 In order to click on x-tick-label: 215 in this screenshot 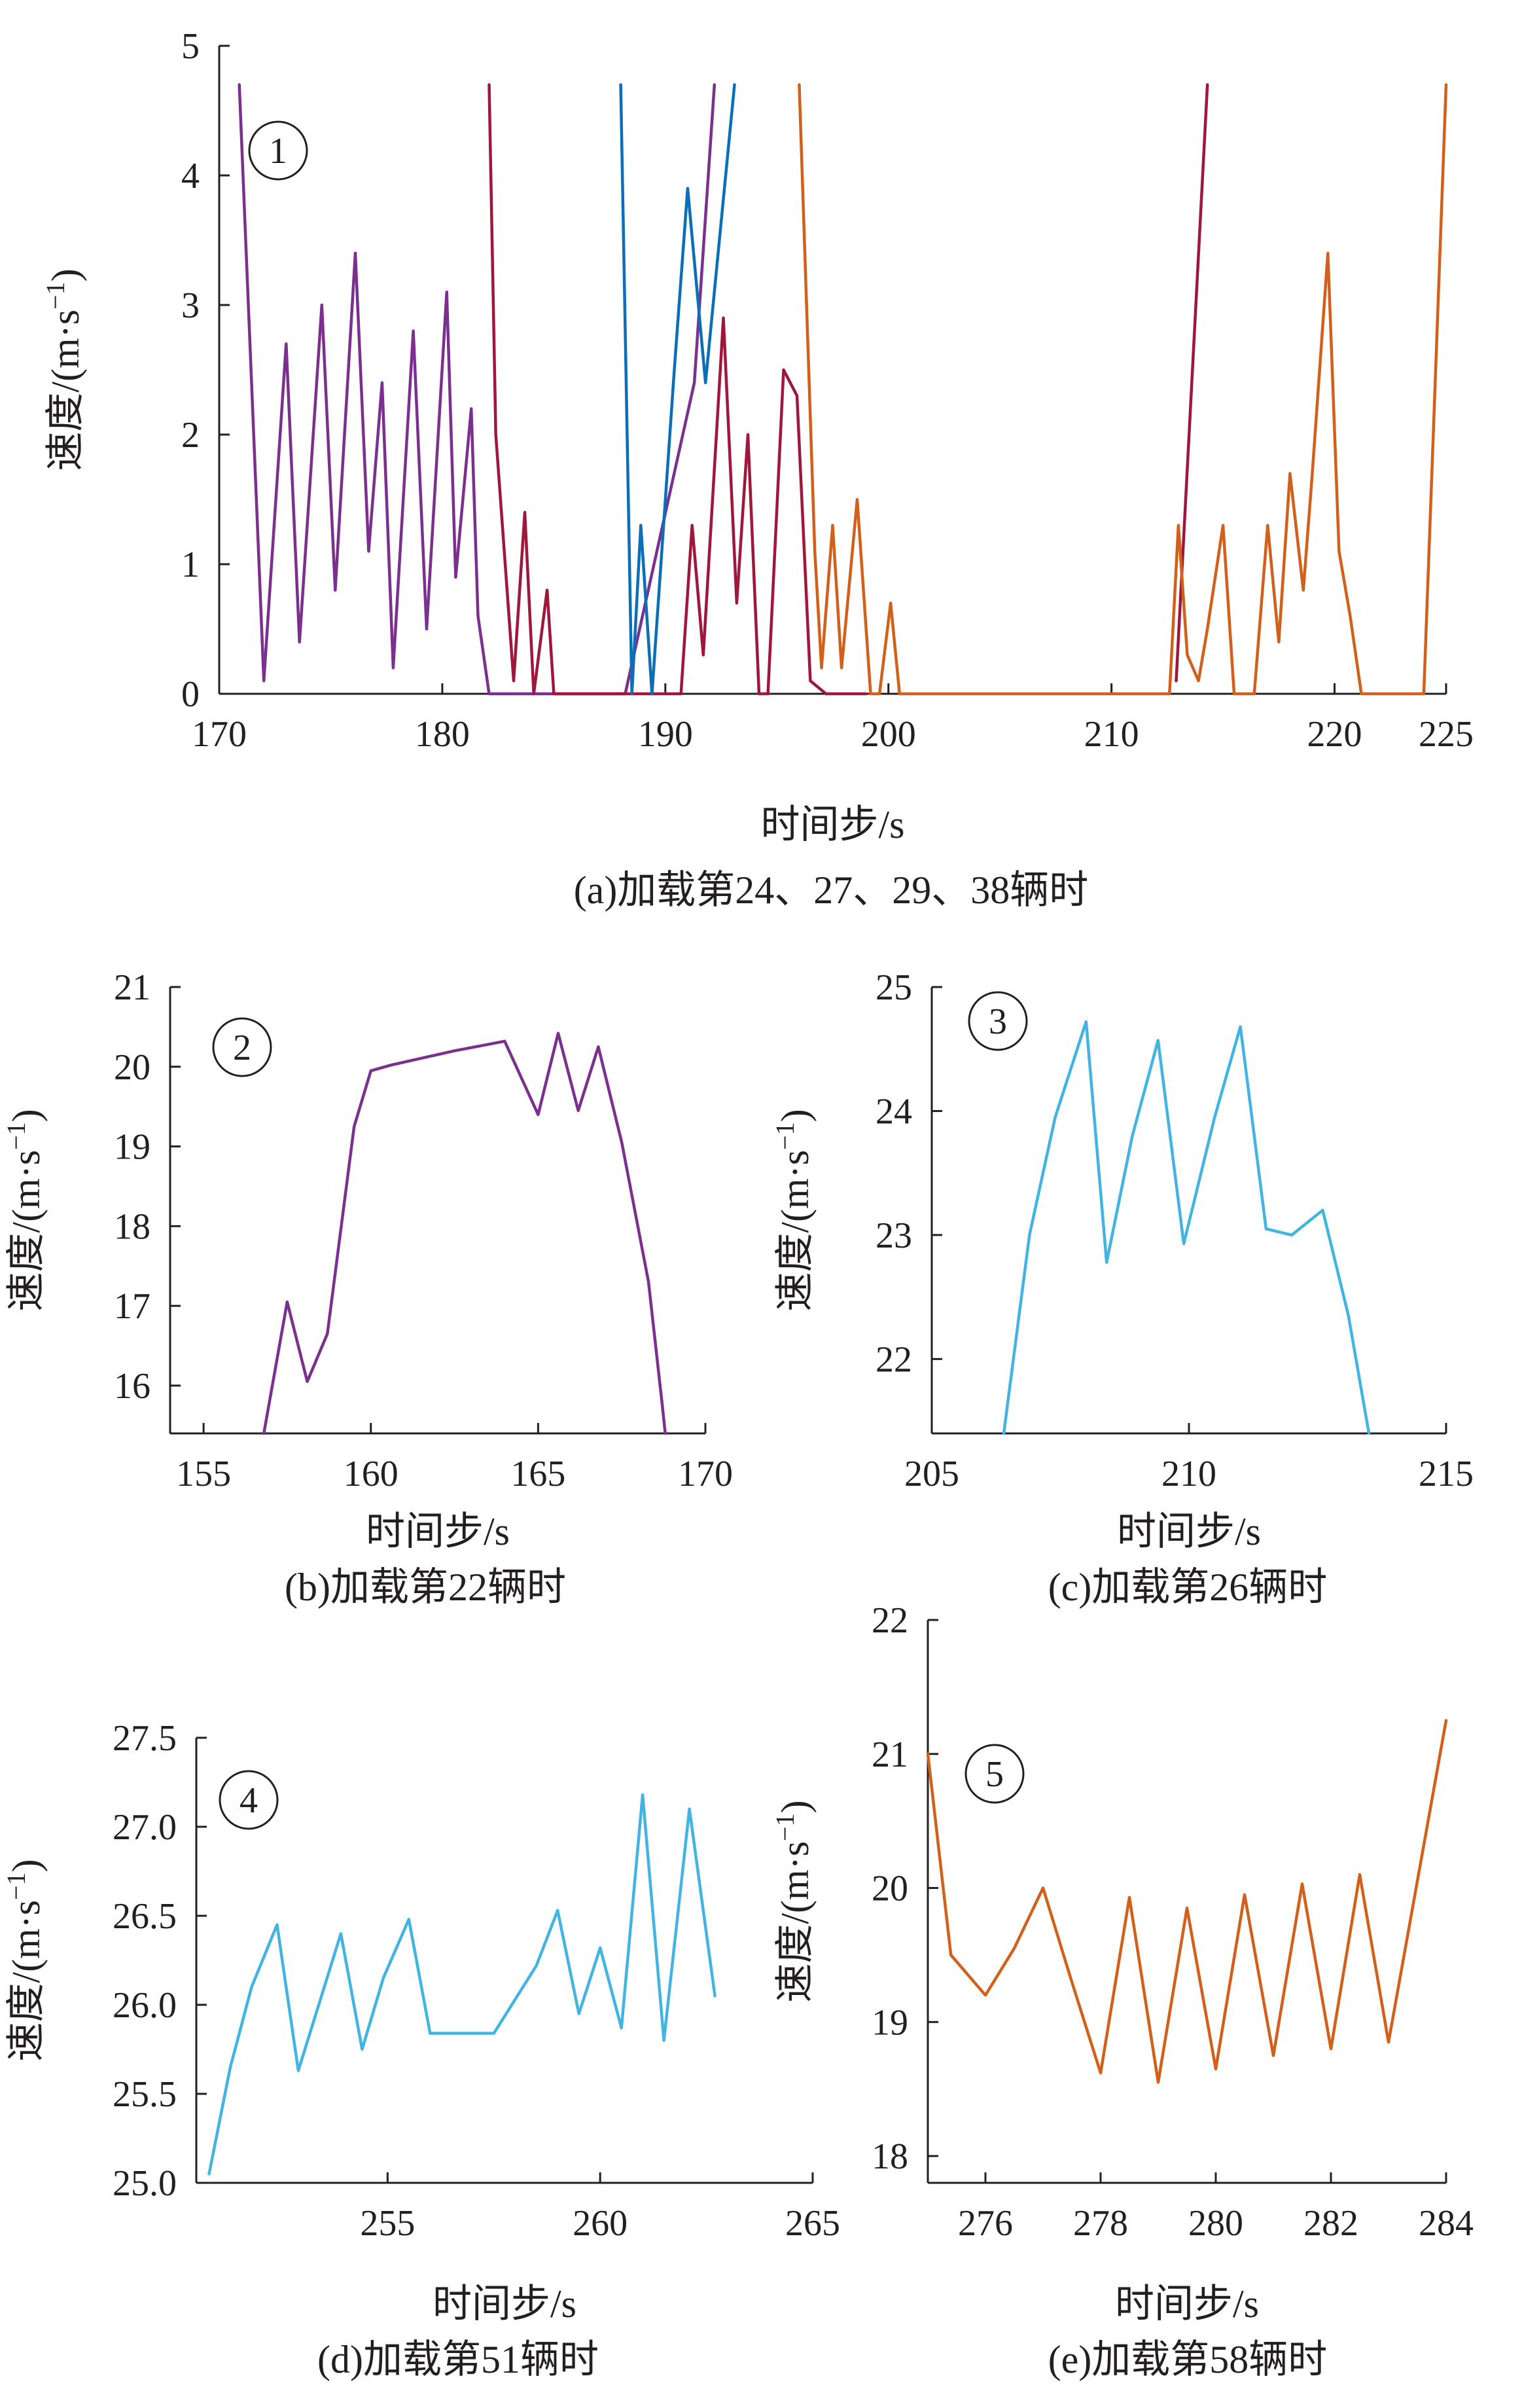, I will do `click(1446, 1474)`.